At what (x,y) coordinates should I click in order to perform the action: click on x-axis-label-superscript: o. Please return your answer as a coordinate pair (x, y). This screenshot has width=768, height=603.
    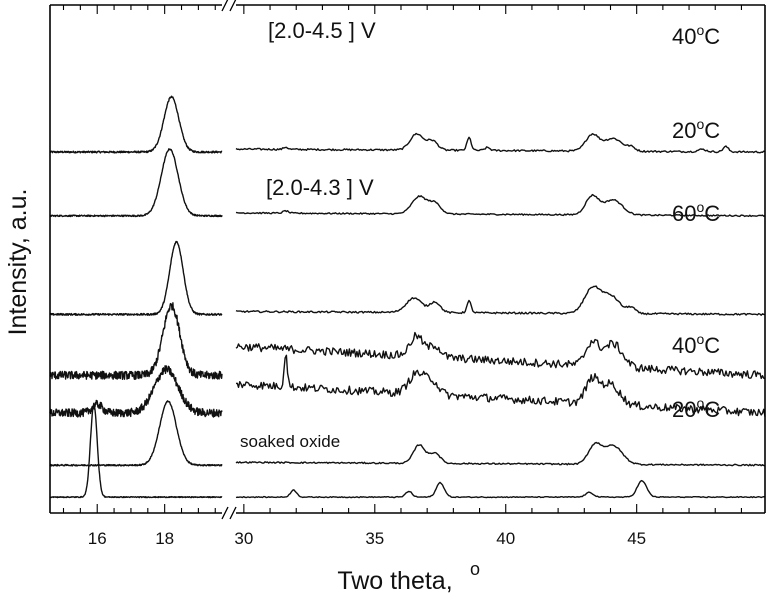
    Looking at the image, I should click on (475, 569).